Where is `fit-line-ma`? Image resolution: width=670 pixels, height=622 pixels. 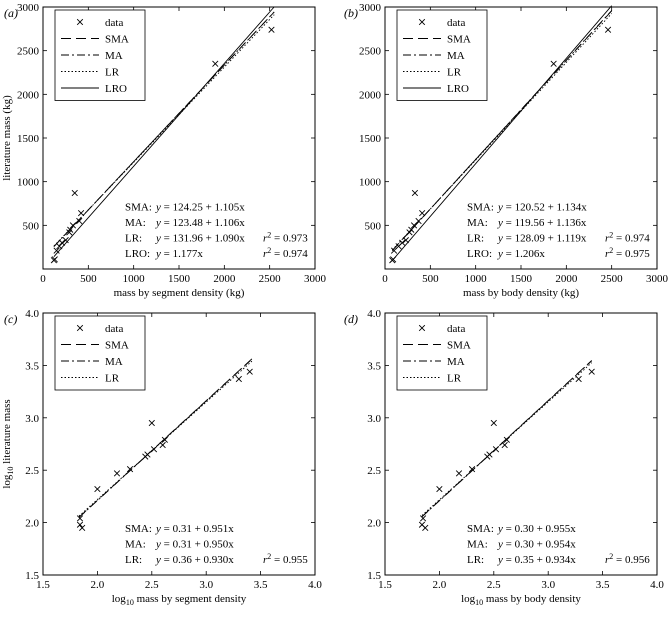
fit-line-ma is located at coordinates (507, 439).